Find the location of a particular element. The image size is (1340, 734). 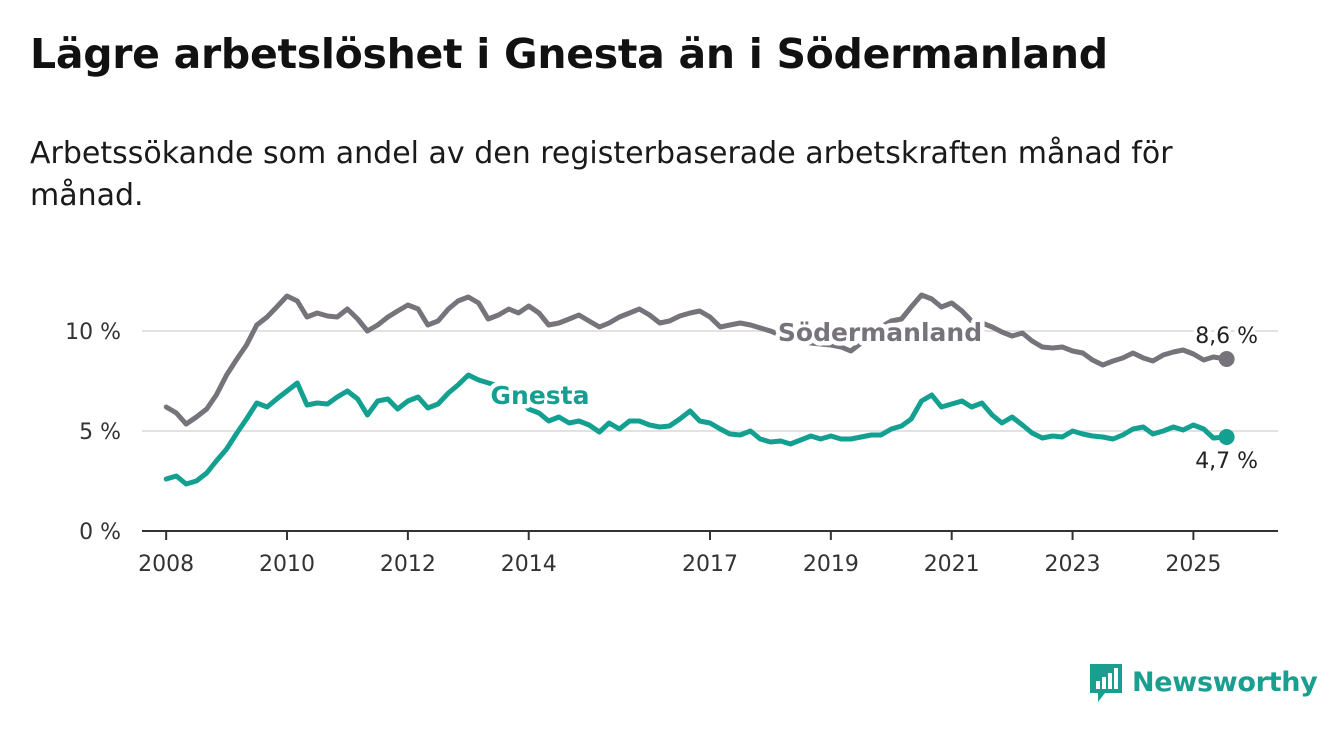

end-value-label: 8,6 % is located at coordinates (1226, 336).